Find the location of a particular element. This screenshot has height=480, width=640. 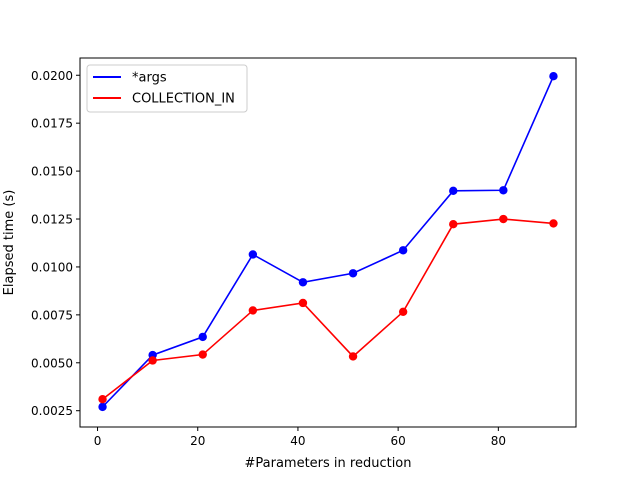

x-axis-label: #Parameters in reduction is located at coordinates (327, 463).